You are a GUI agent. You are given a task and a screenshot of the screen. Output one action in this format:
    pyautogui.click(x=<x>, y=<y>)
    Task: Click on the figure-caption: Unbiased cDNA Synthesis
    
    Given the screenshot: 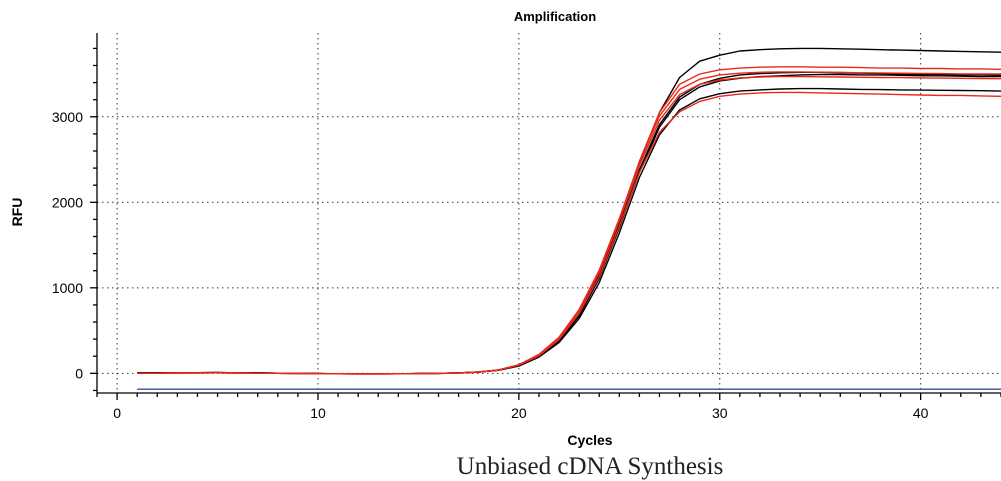 What is the action you would take?
    pyautogui.click(x=590, y=466)
    